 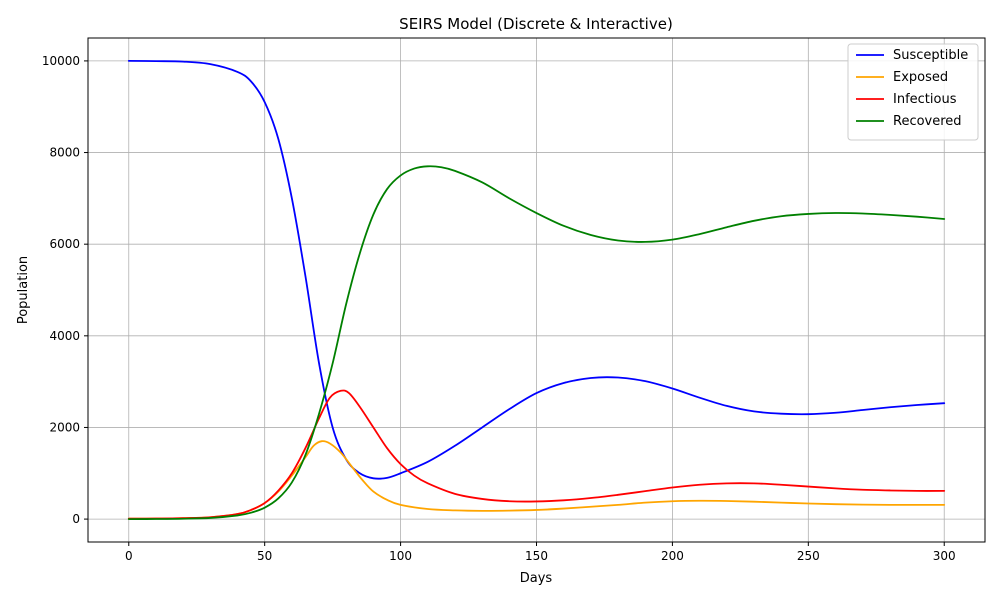 I want to click on y-tick-label: 2000, so click(x=64, y=427).